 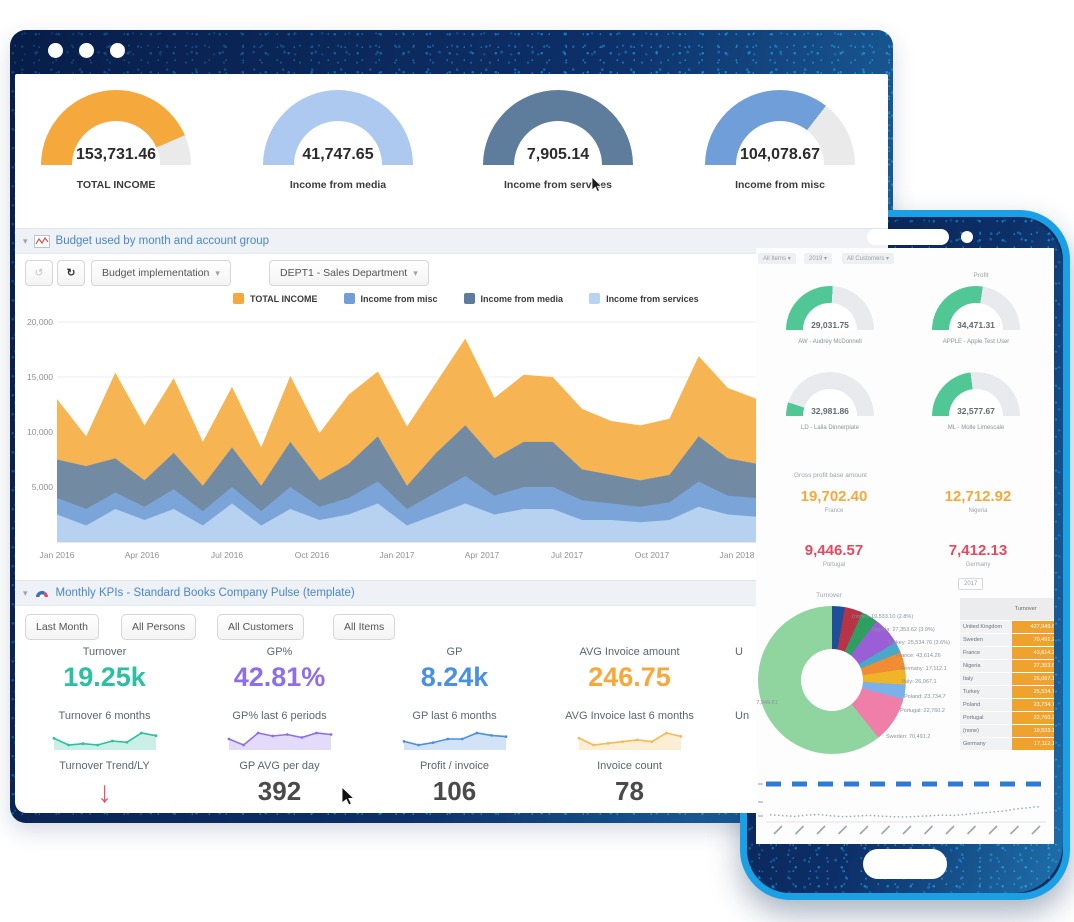 What do you see at coordinates (159, 627) in the screenshot?
I see `filter-all-persons: All Persons` at bounding box center [159, 627].